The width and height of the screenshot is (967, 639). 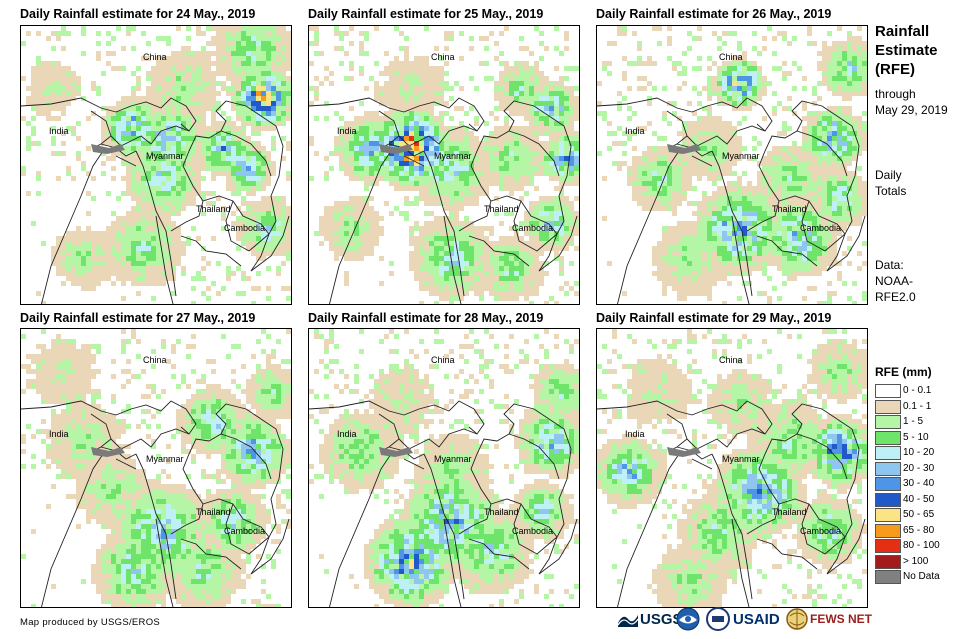 I want to click on usgs-wave-icon, so click(x=628, y=621).